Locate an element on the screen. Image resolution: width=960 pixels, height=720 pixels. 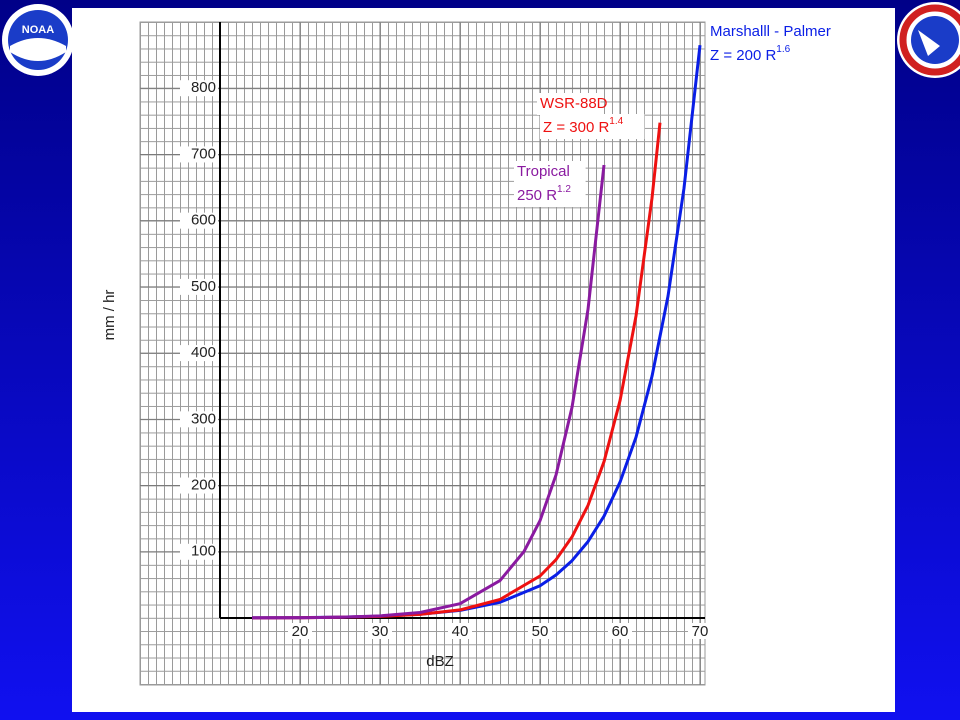
y-axis-label: mm / hr is located at coordinates (109, 315).